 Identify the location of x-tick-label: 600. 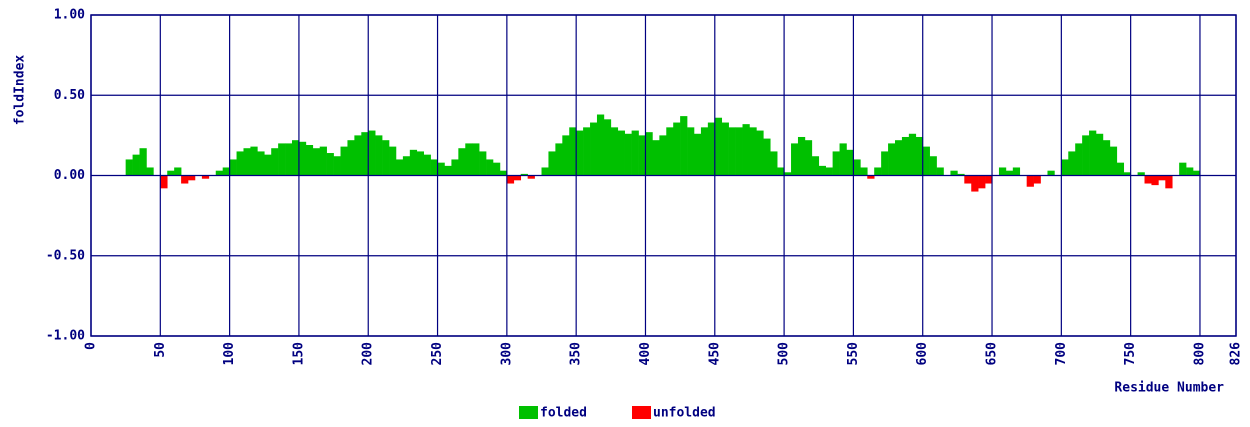
(922, 354).